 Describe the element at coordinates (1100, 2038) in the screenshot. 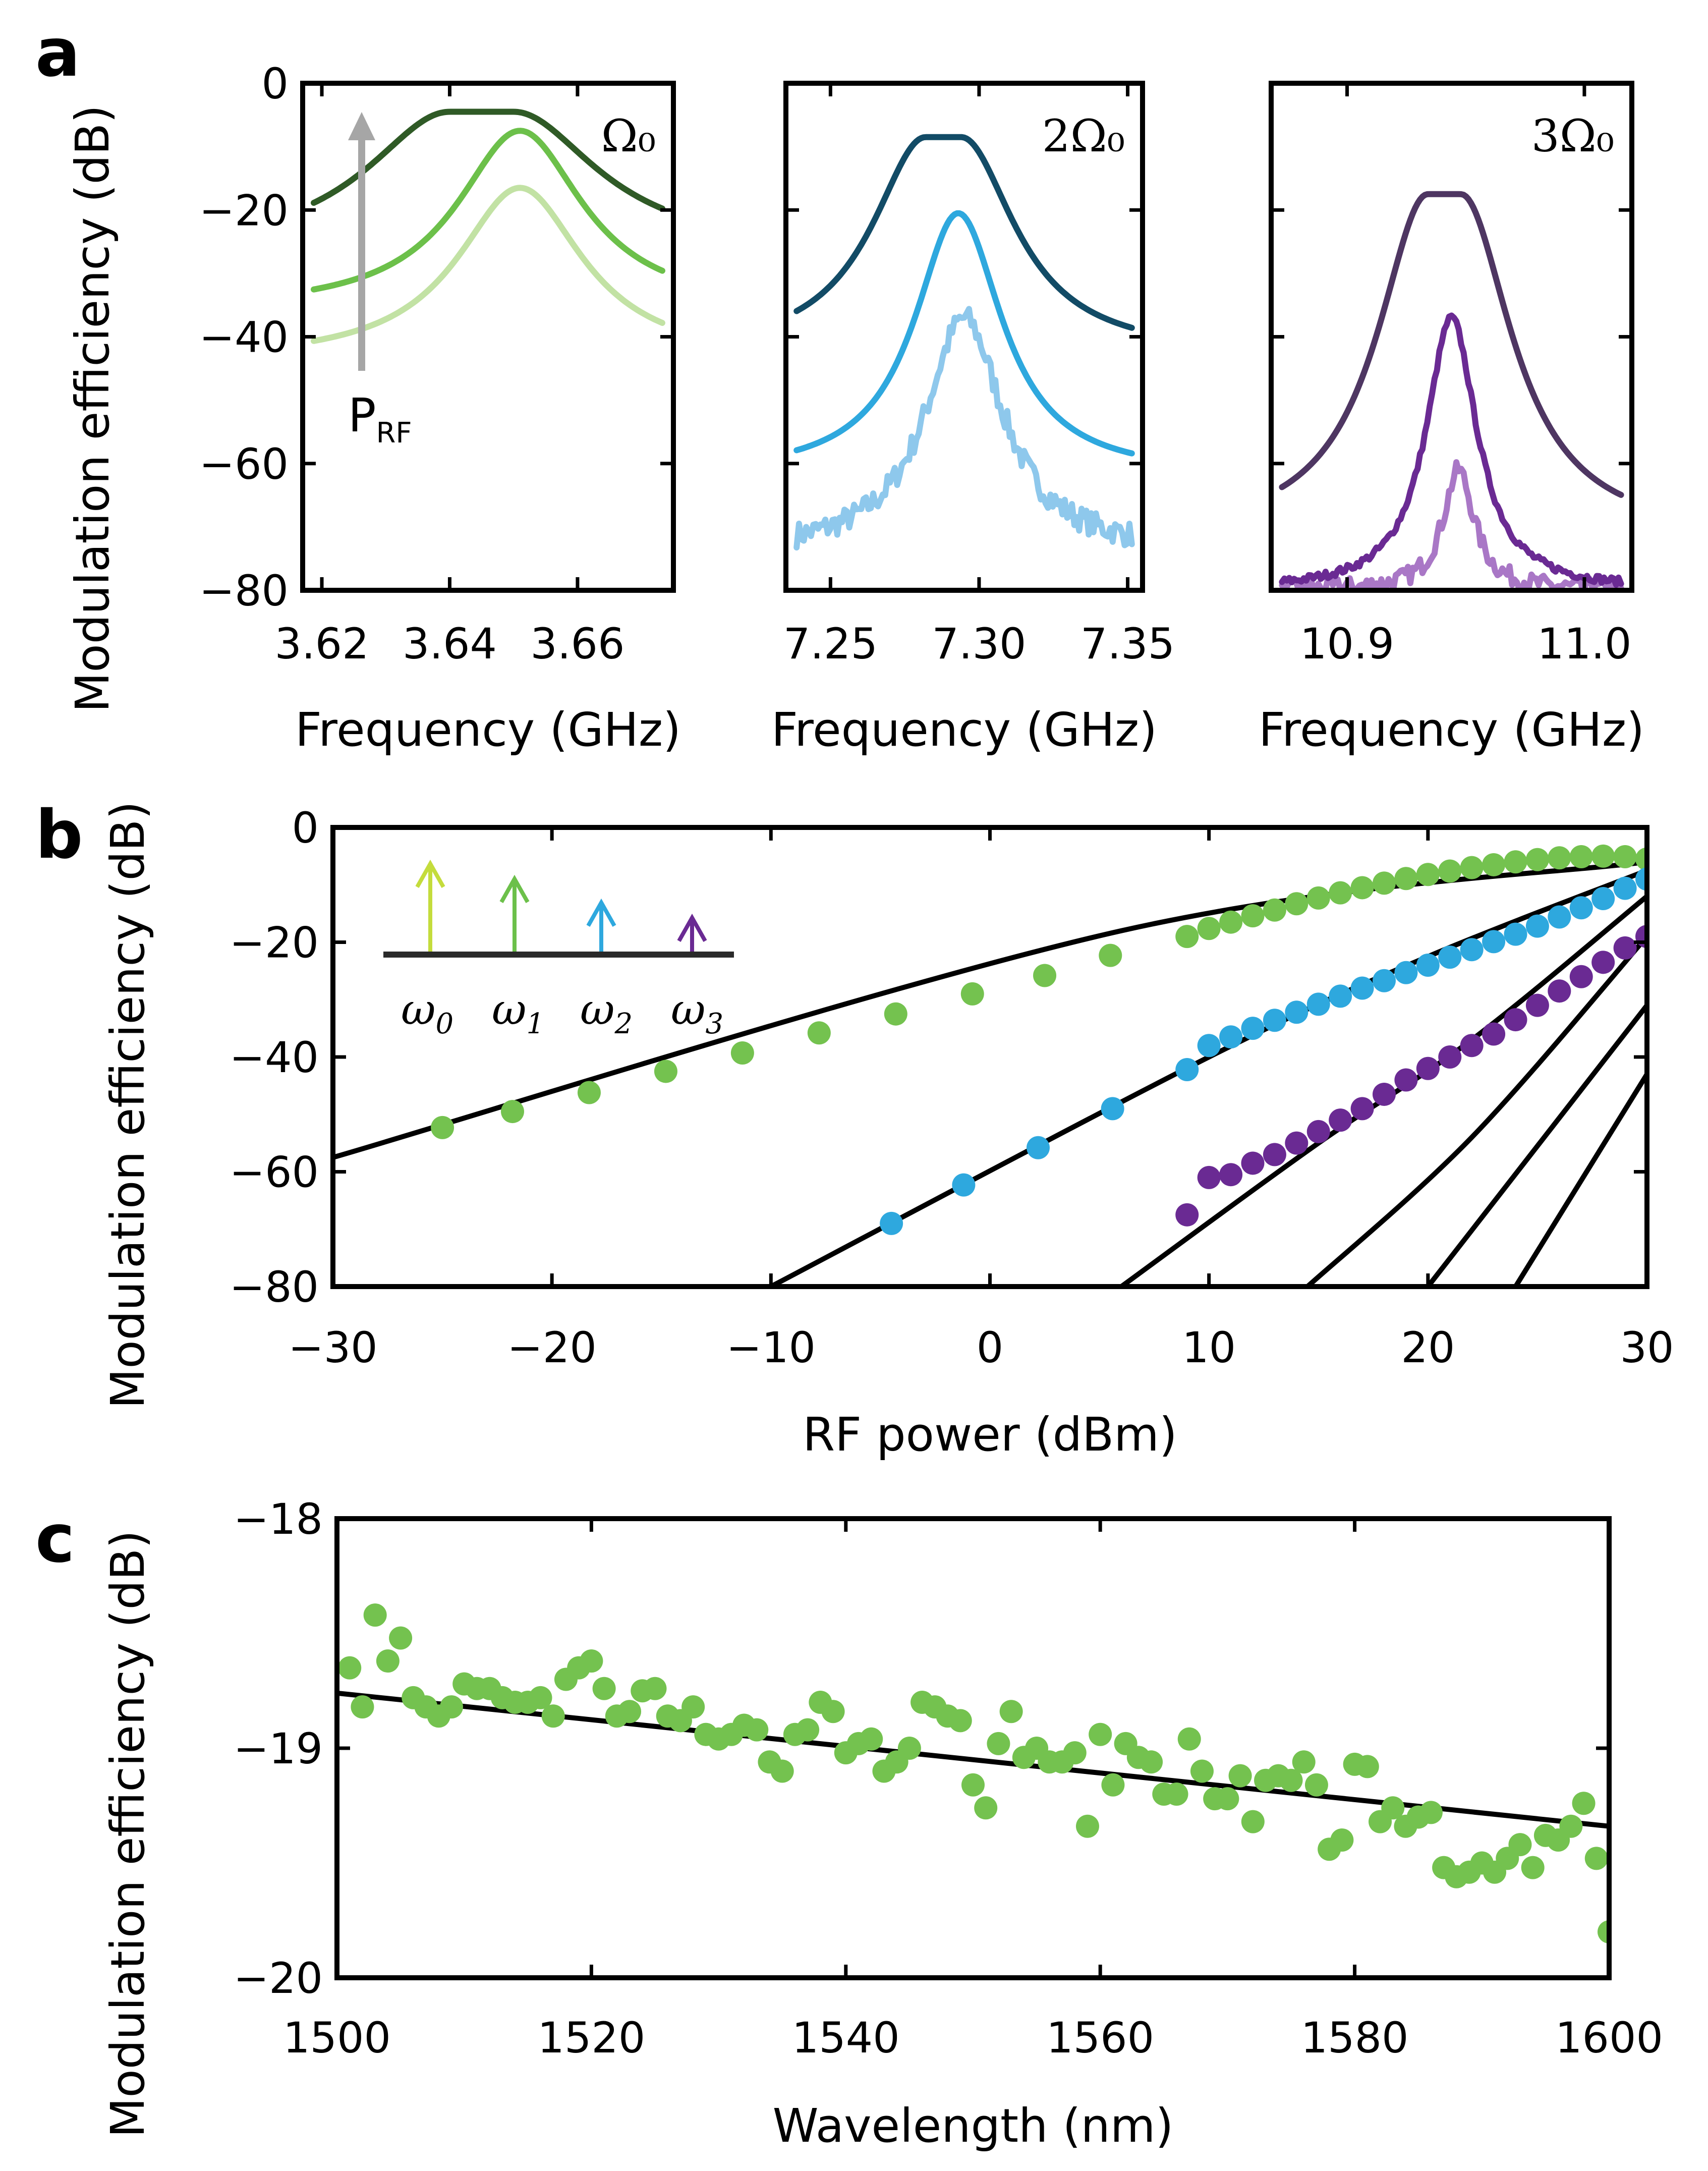

I see `panel-c-xtick-label: 1560` at that location.